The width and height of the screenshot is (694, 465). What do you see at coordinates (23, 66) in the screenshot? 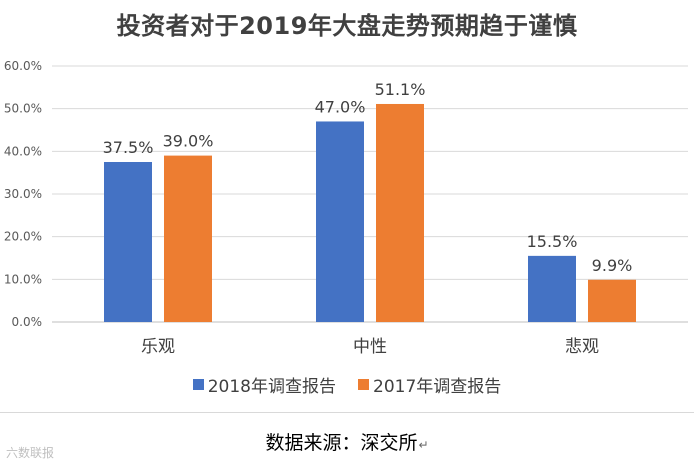
I see `y-tick-label: 60.0%` at bounding box center [23, 66].